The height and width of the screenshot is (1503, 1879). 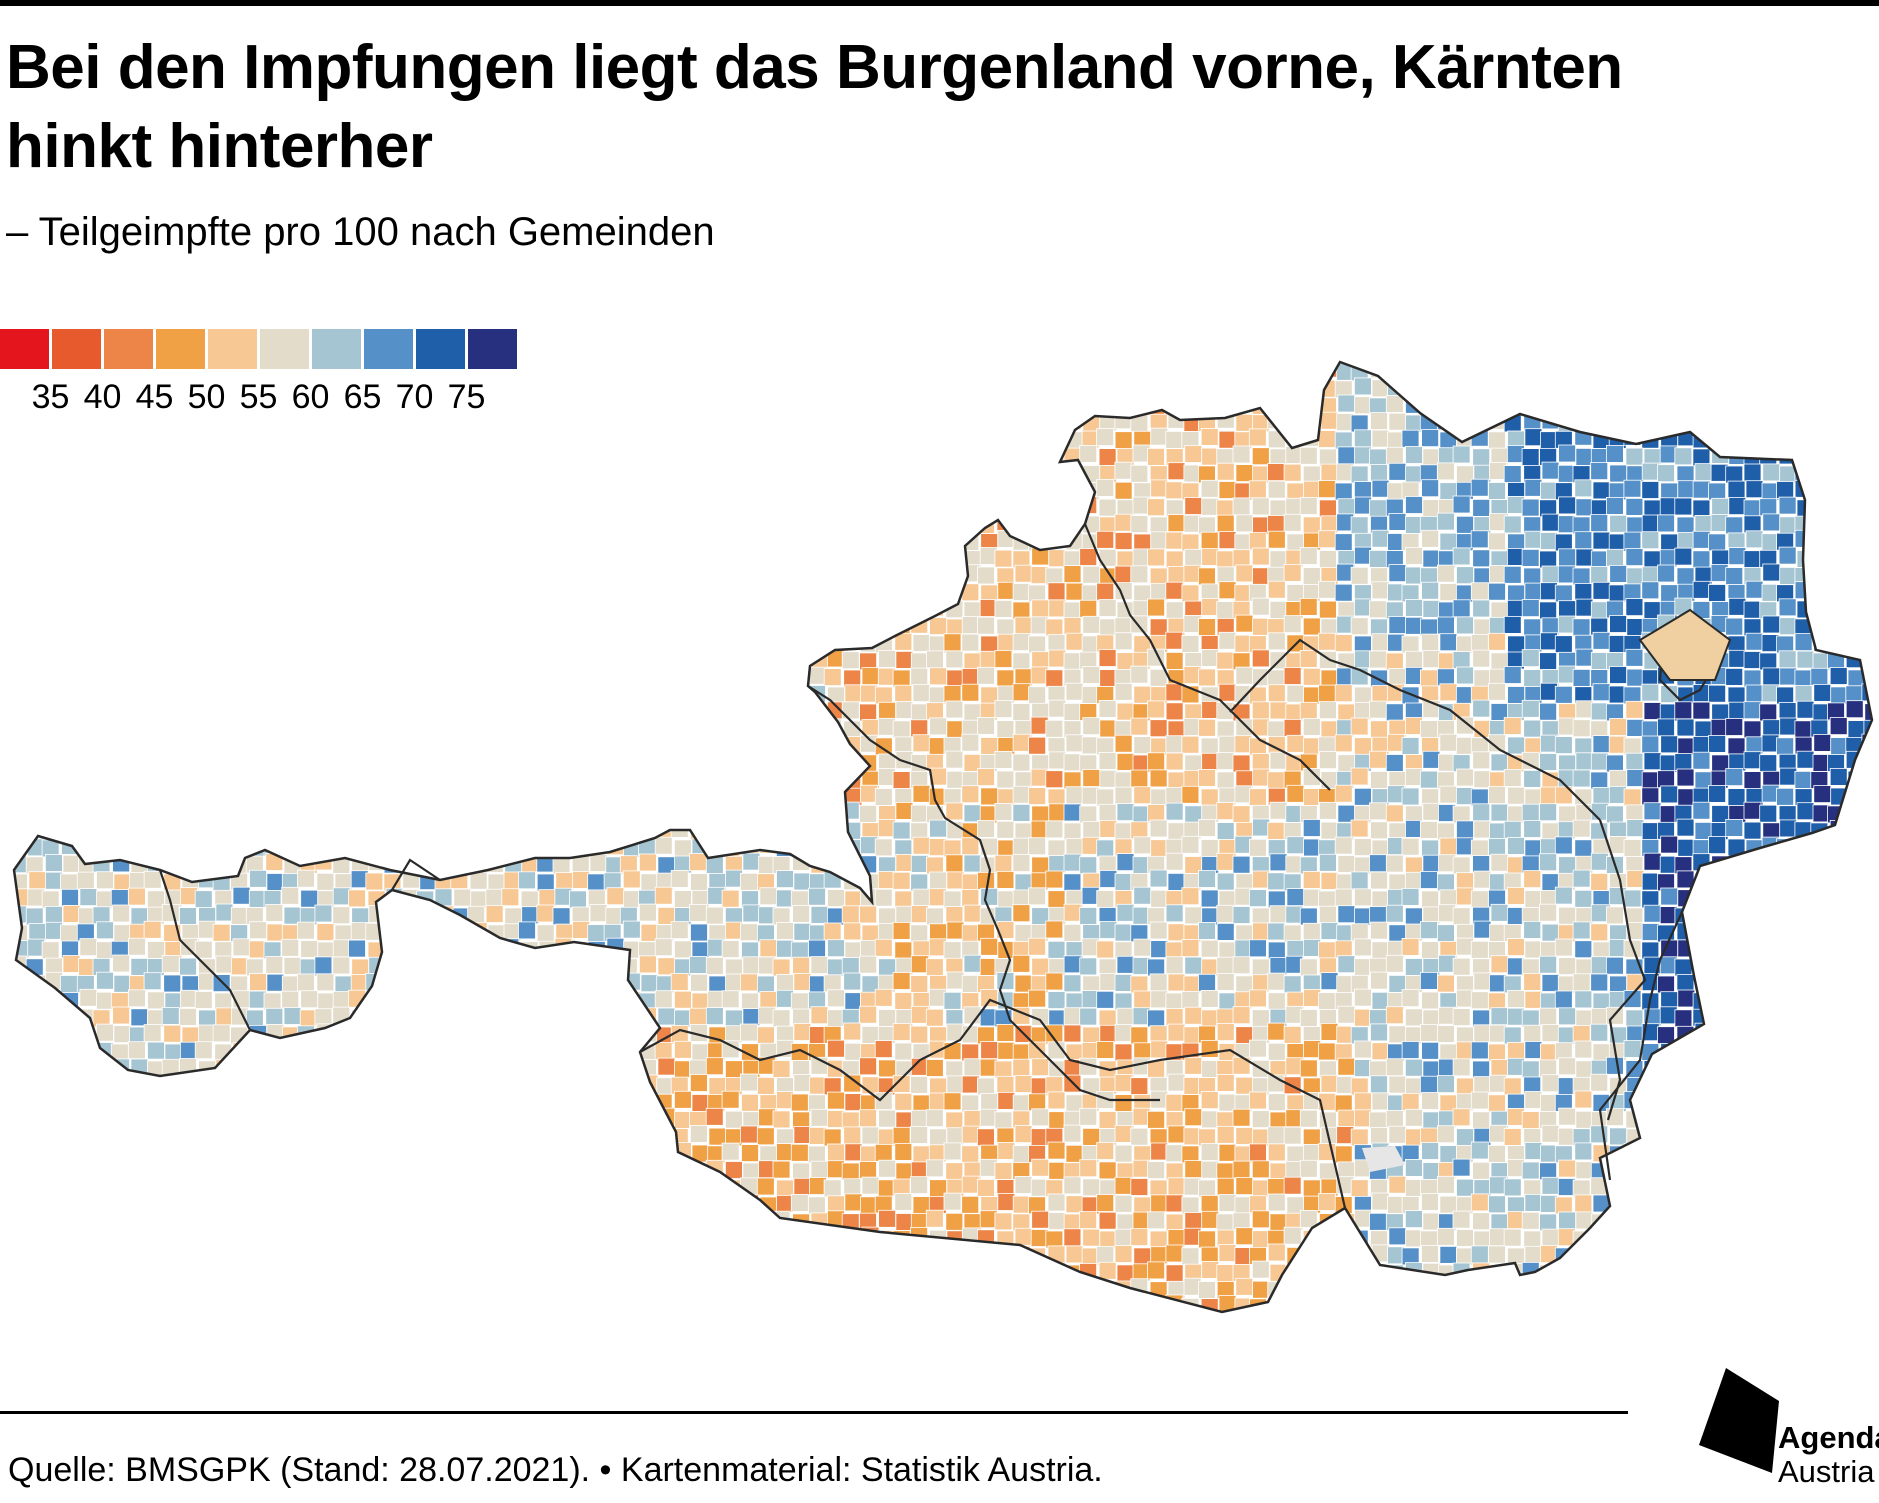 What do you see at coordinates (362, 397) in the screenshot?
I see `legend-threshold-label: 65` at bounding box center [362, 397].